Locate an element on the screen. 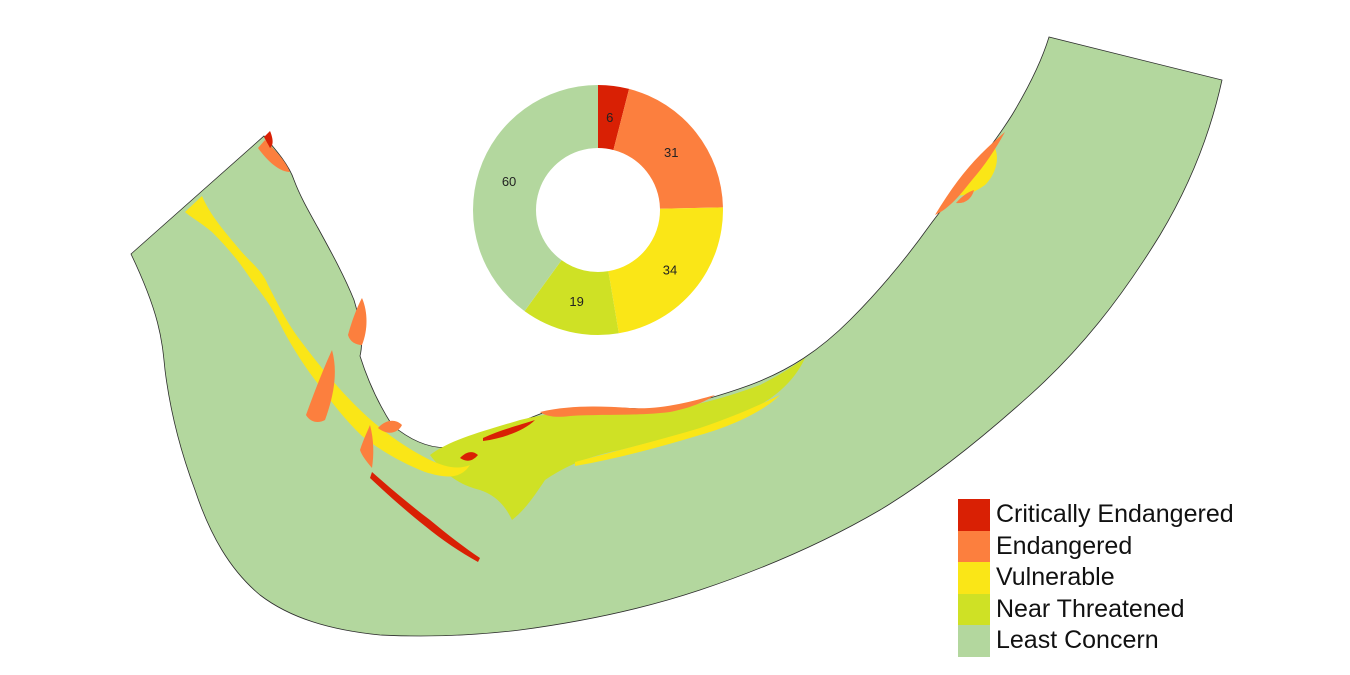  near-threatened-region is located at coordinates (617, 439).